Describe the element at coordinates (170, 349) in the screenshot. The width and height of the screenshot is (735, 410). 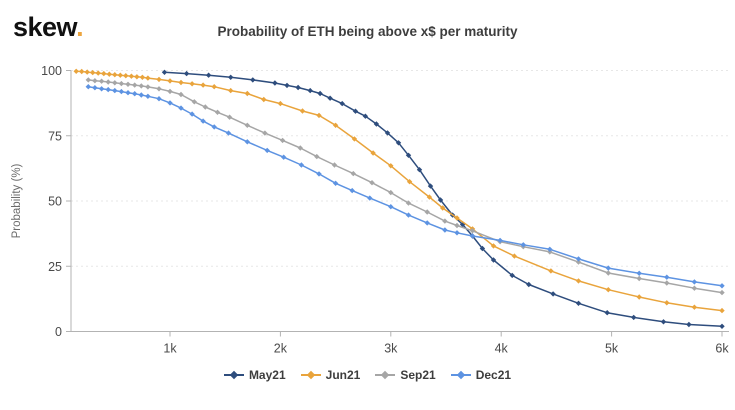
I see `x-tick-label-1k: 1k` at that location.